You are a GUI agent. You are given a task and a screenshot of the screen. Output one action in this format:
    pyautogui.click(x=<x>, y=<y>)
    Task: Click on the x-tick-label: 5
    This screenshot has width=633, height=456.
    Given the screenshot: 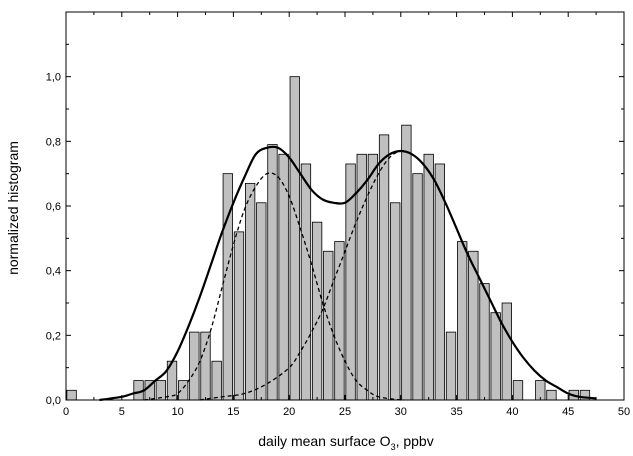 What is the action you would take?
    pyautogui.click(x=122, y=412)
    